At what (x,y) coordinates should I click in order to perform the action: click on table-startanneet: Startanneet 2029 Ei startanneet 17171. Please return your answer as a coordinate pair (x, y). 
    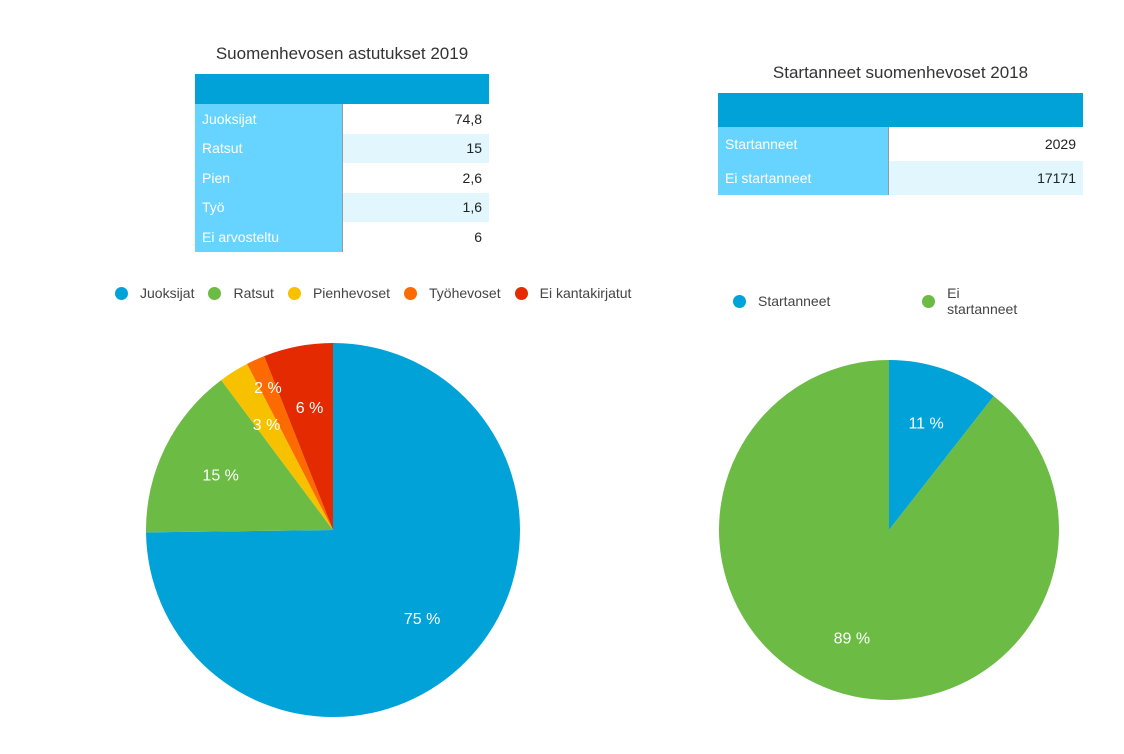
    Looking at the image, I should click on (900, 144).